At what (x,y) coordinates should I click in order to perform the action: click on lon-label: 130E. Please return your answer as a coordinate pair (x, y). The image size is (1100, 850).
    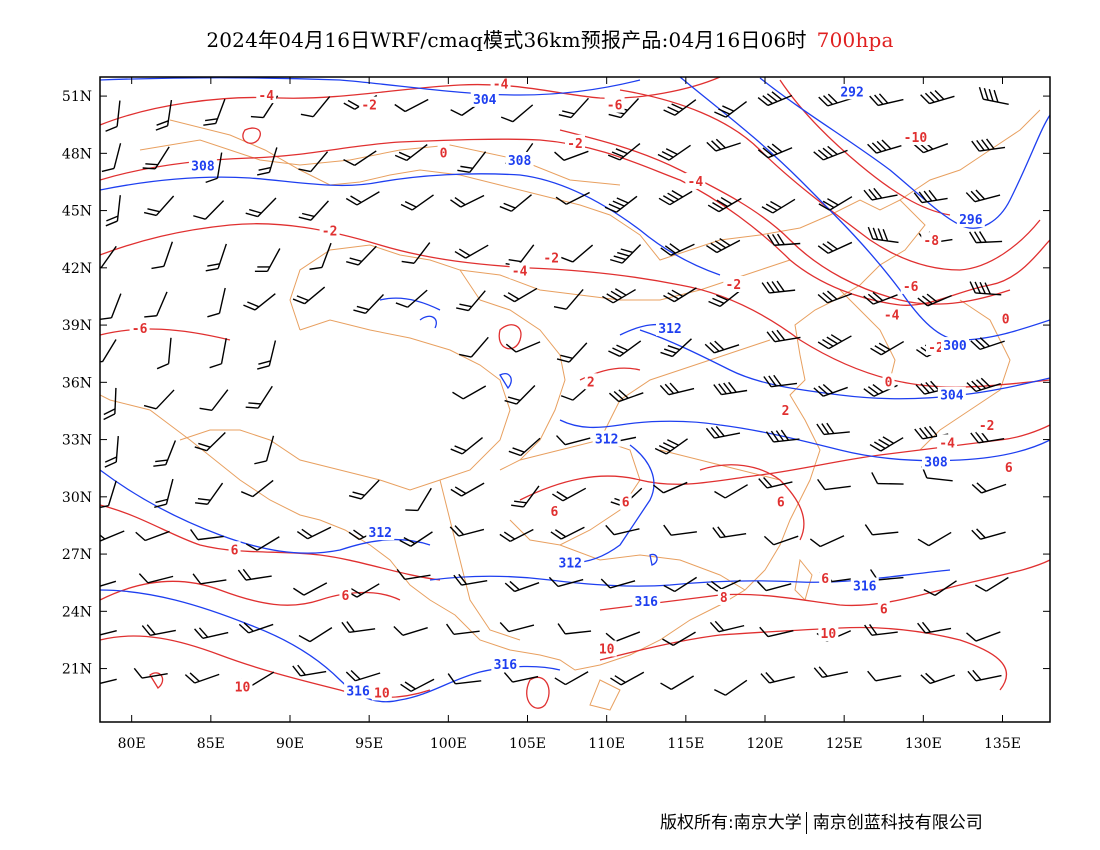
    Looking at the image, I should click on (923, 744).